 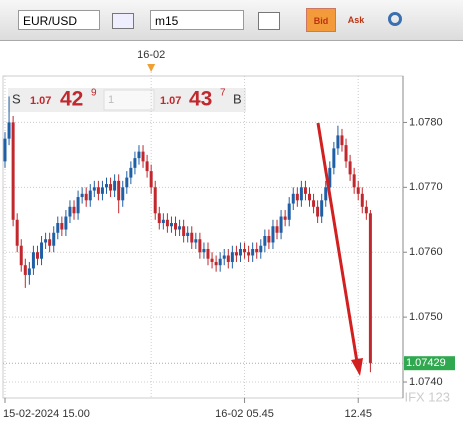 What do you see at coordinates (427, 396) in the screenshot?
I see `watermark: IFX 123` at bounding box center [427, 396].